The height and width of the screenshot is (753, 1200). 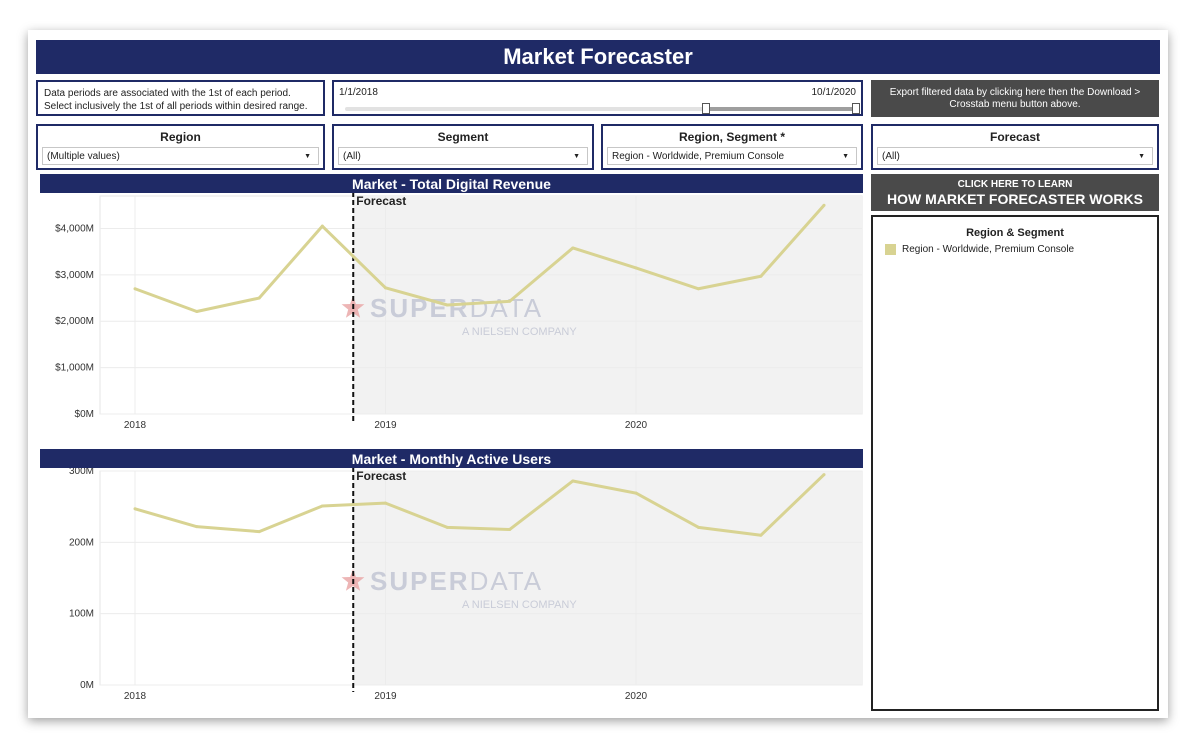 I want to click on y-tick-label: $2,000M, so click(x=74, y=321).